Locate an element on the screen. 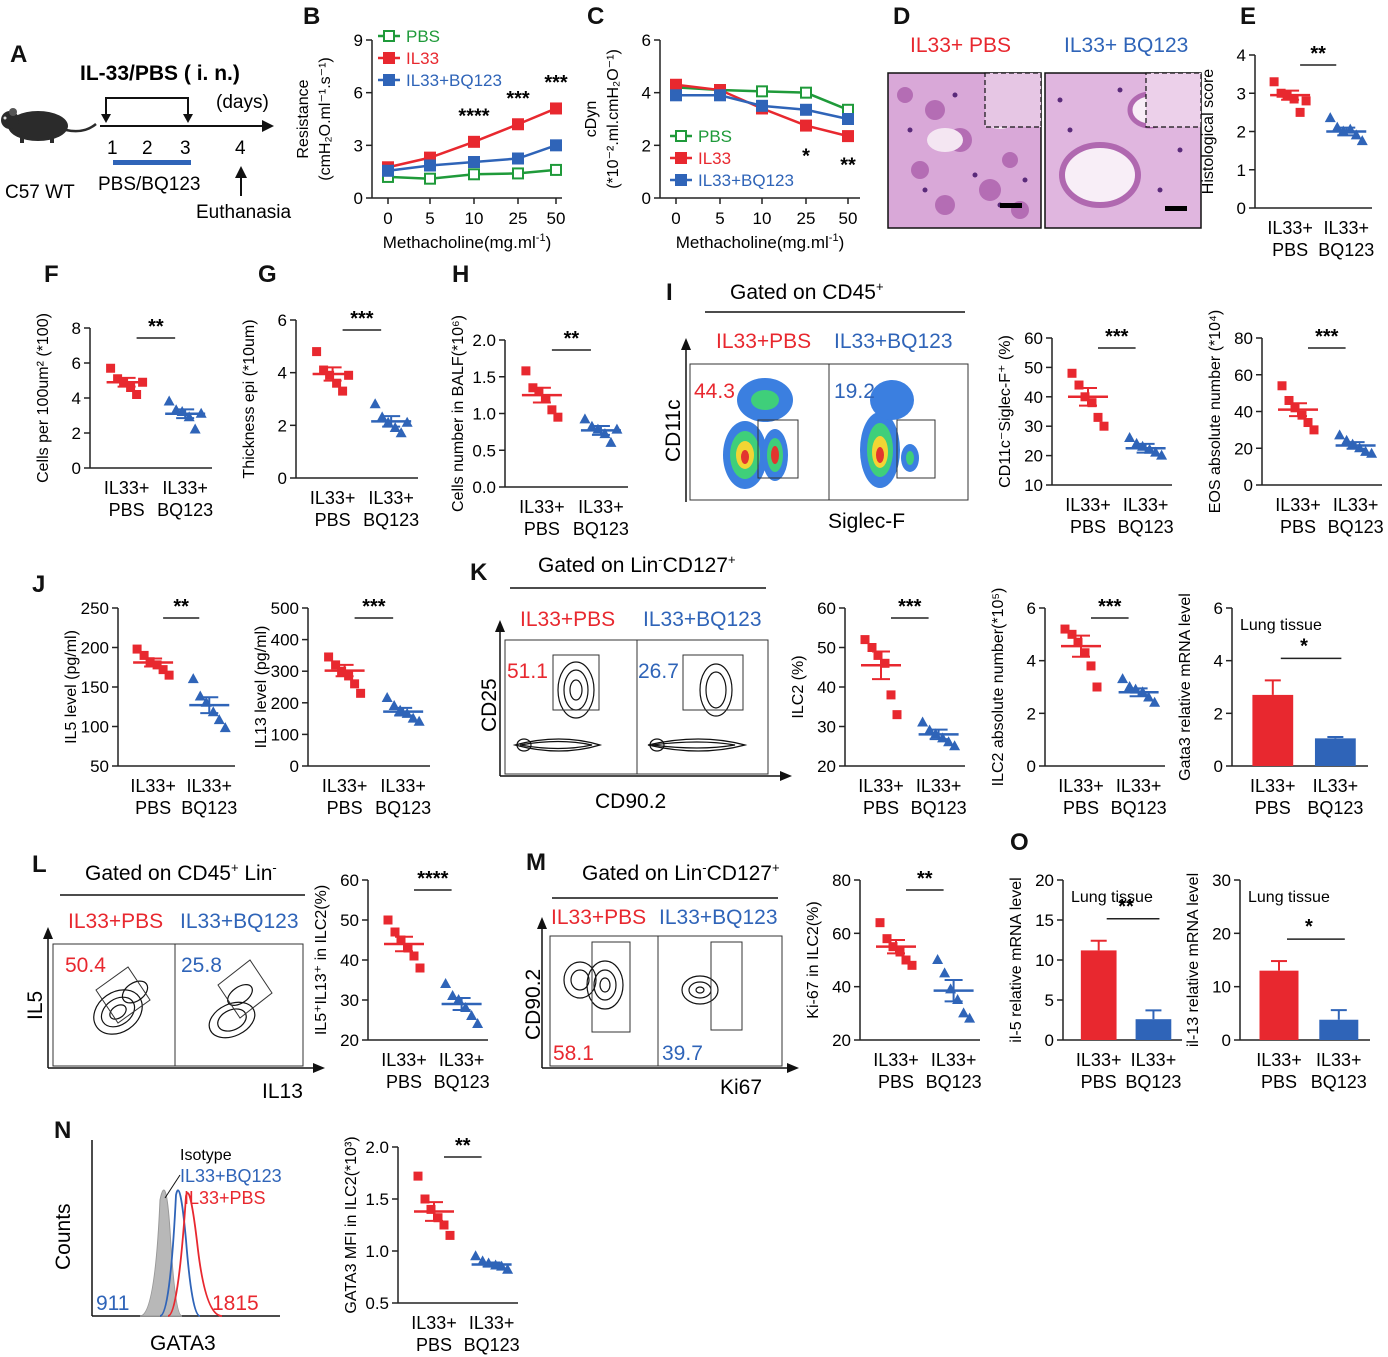 This screenshot has width=1388, height=1357. x-tick-label: 10 is located at coordinates (762, 218).